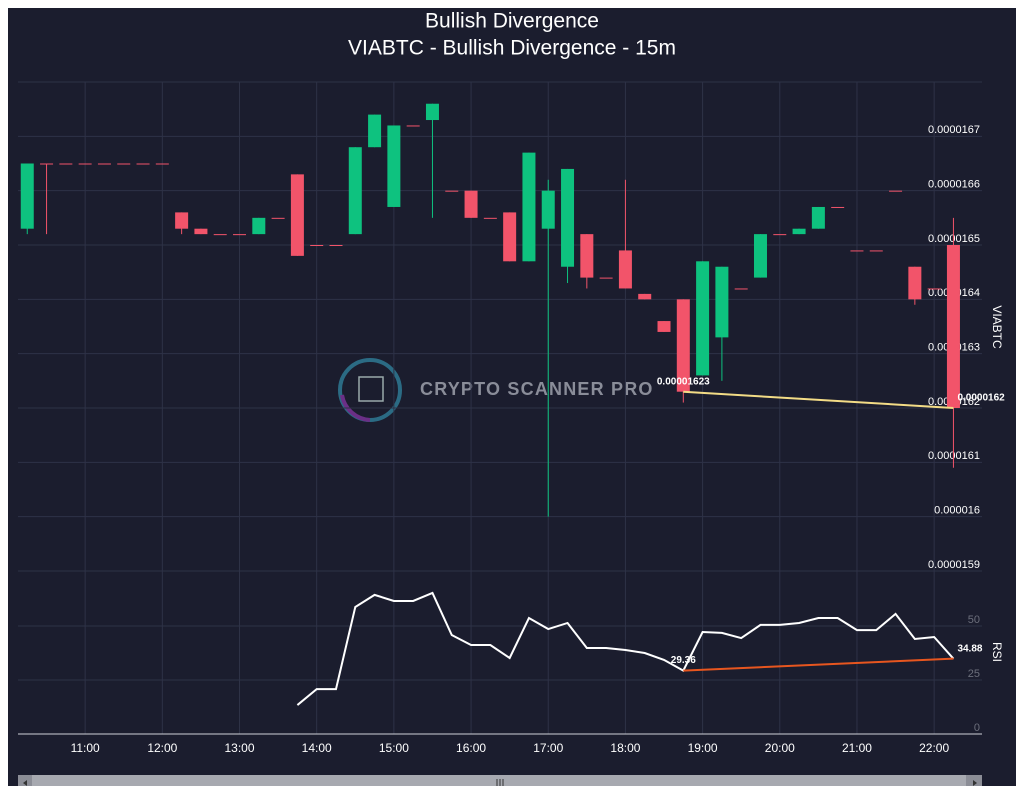 Image resolution: width=1024 pixels, height=786 pixels. What do you see at coordinates (683, 660) in the screenshot?
I see `rsi-divergence-label: 29.36` at bounding box center [683, 660].